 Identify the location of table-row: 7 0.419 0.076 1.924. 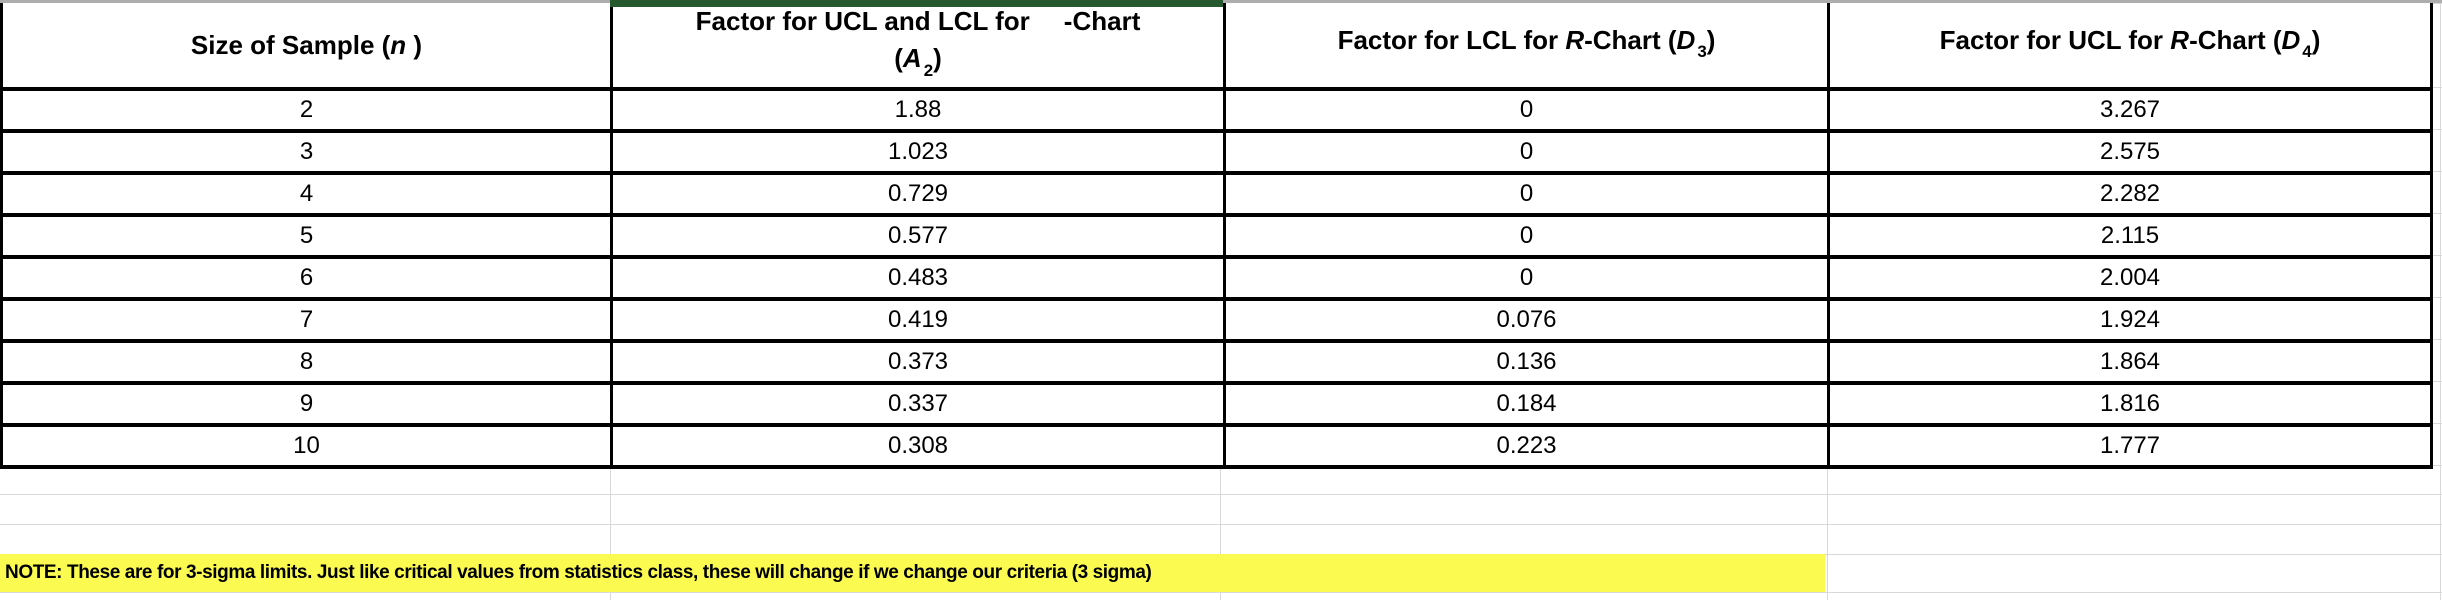
(1216, 320).